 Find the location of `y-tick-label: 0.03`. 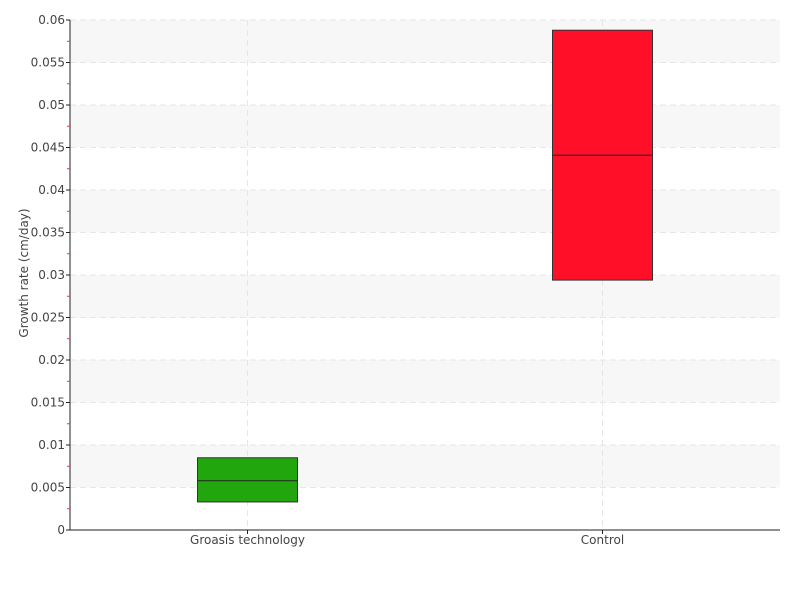

y-tick-label: 0.03 is located at coordinates (51, 275).